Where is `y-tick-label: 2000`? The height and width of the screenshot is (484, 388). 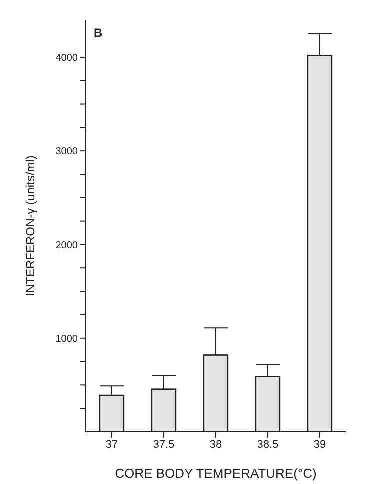 y-tick-label: 2000 is located at coordinates (67, 246).